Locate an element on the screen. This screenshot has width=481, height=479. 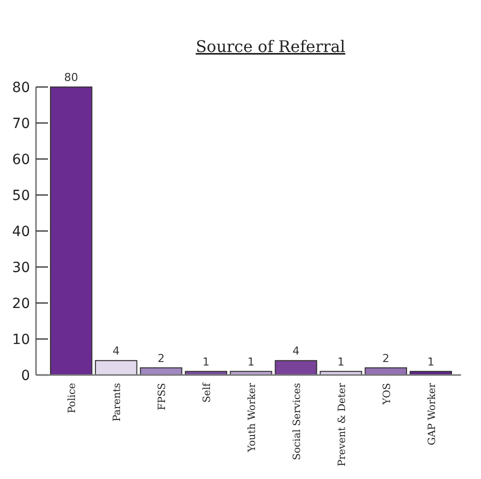
x-tick-label: GAP Worker is located at coordinates (432, 414).